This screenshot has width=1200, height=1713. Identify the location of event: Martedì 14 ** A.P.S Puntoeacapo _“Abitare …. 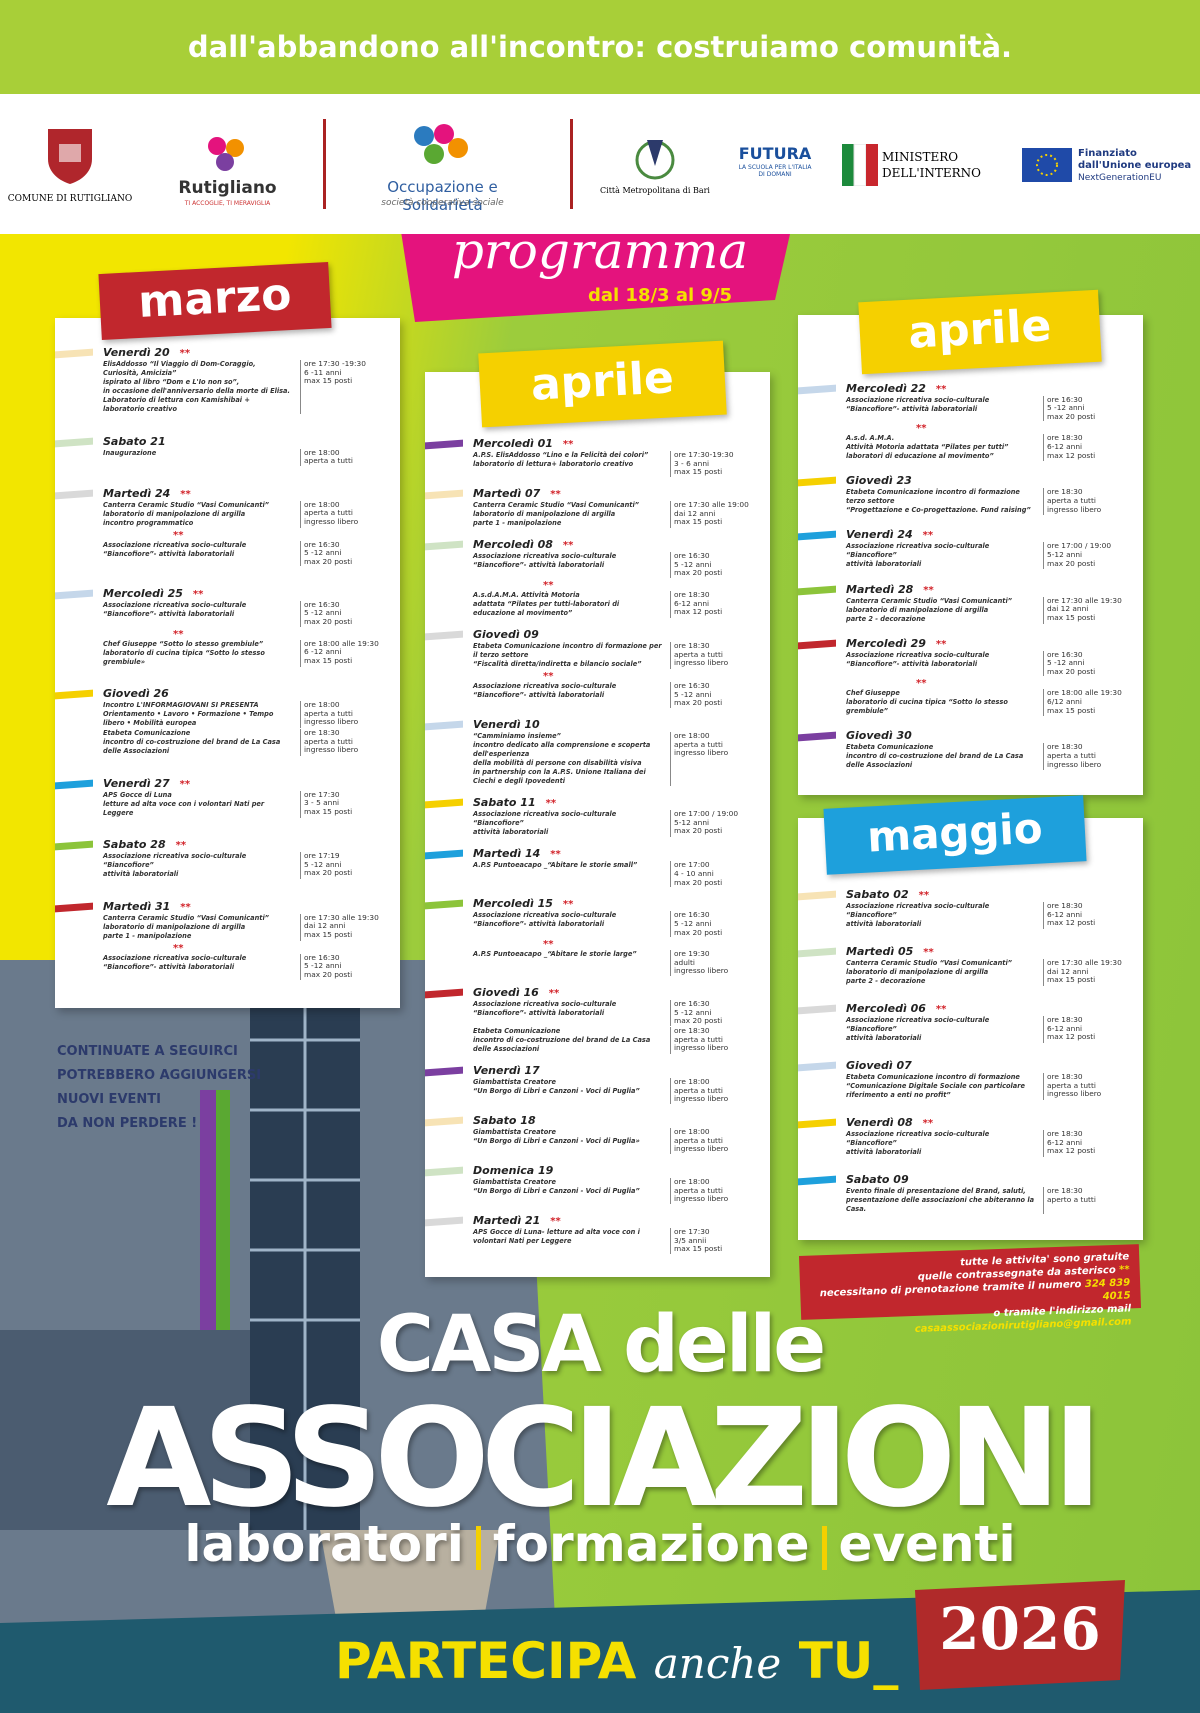
(591, 867).